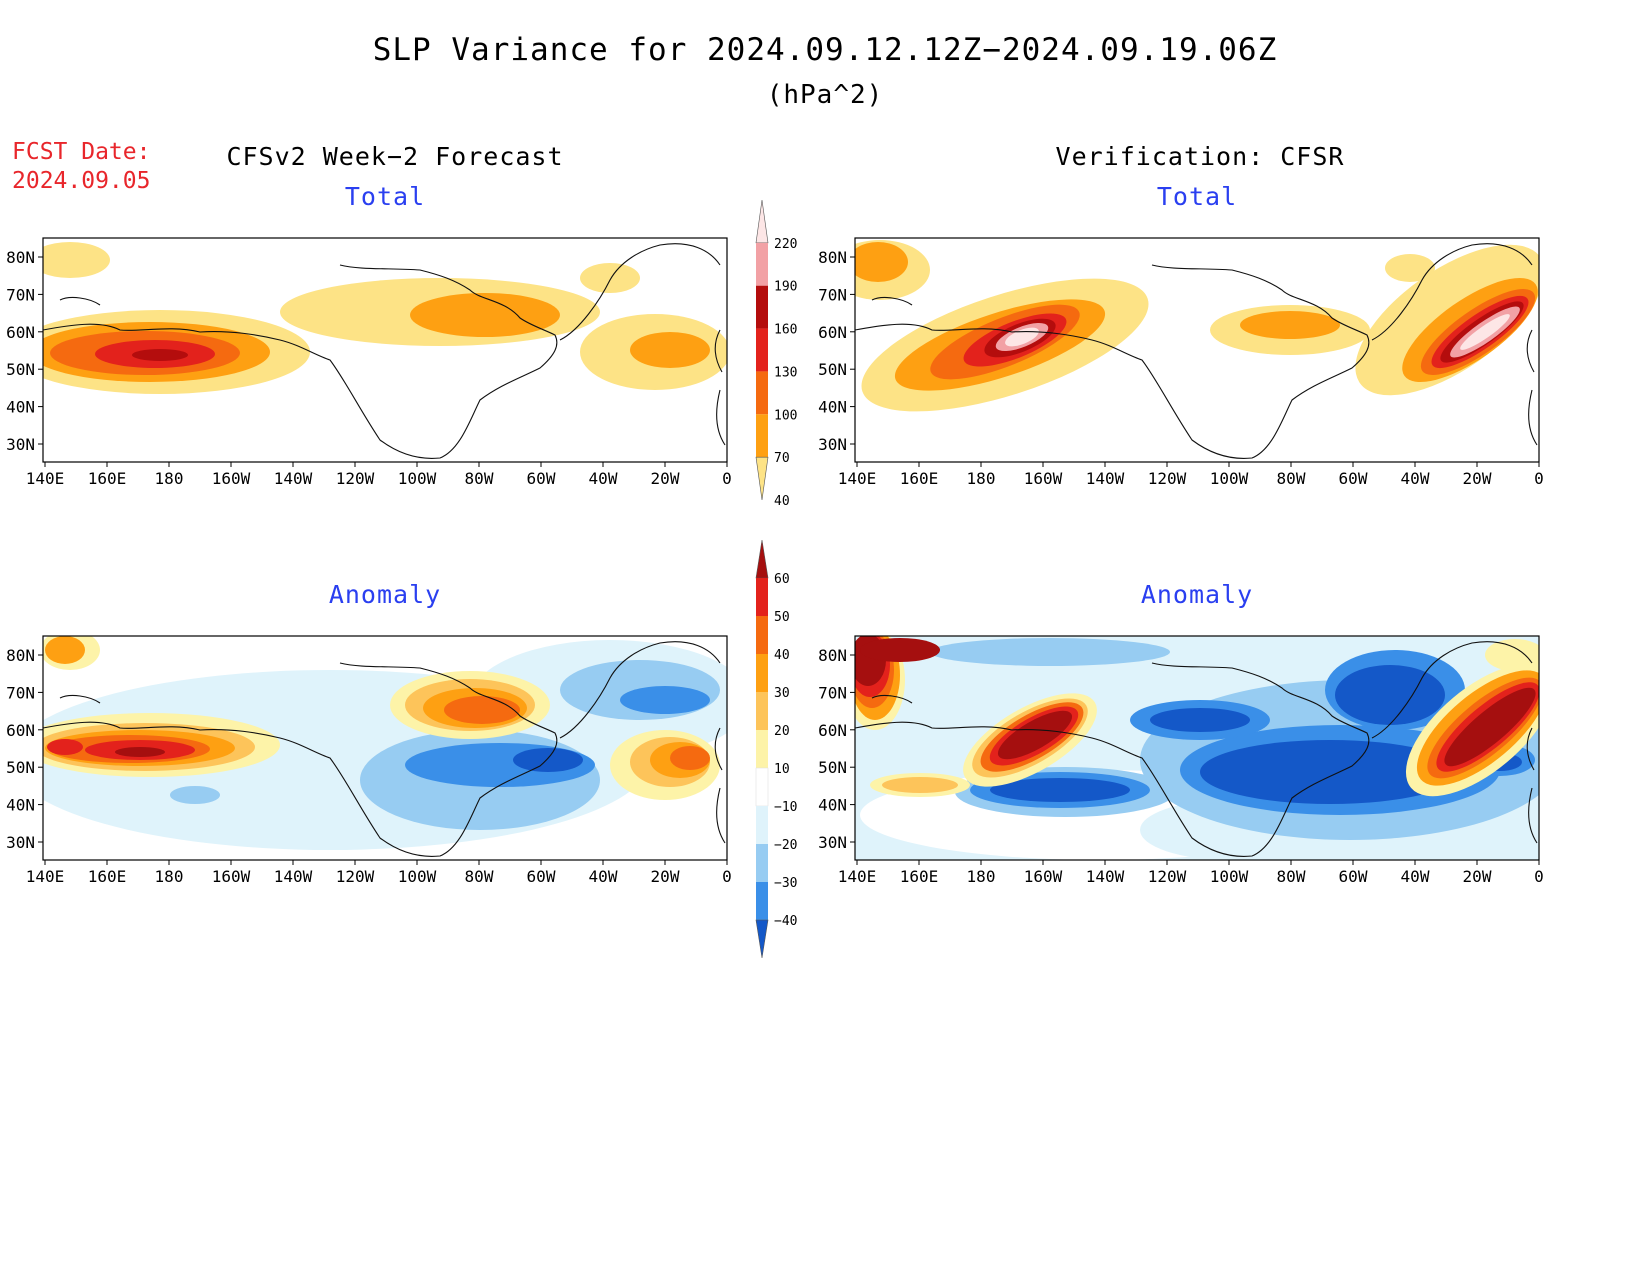  I want to click on shading-forecast-anomaly, so click(385, 743).